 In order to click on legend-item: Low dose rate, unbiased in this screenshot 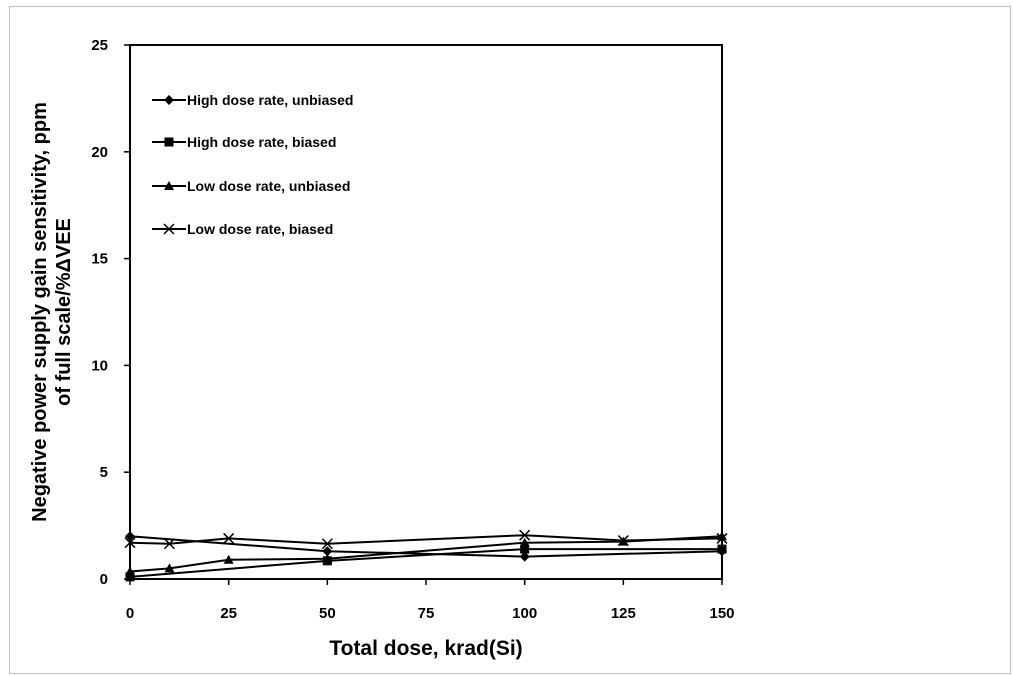, I will do `click(251, 186)`.